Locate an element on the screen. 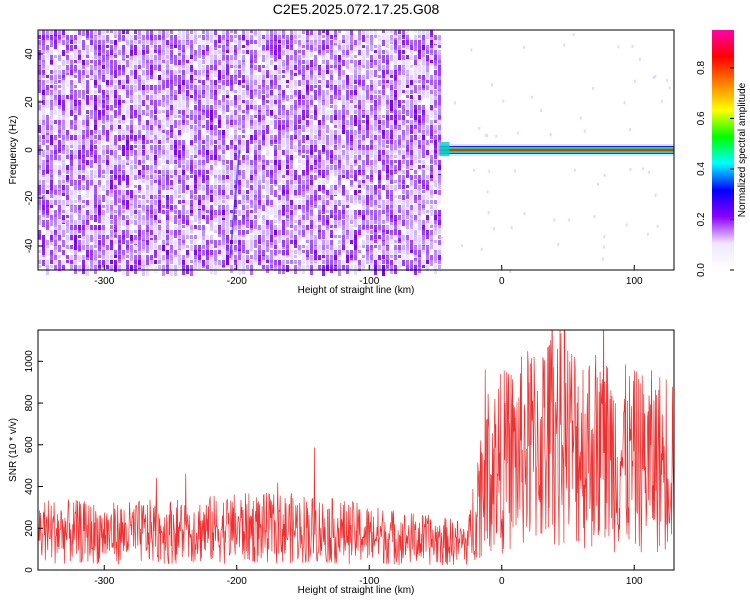 This screenshot has height=600, width=750. colorbar-label: Normalized spectral amplitude is located at coordinates (742, 149).